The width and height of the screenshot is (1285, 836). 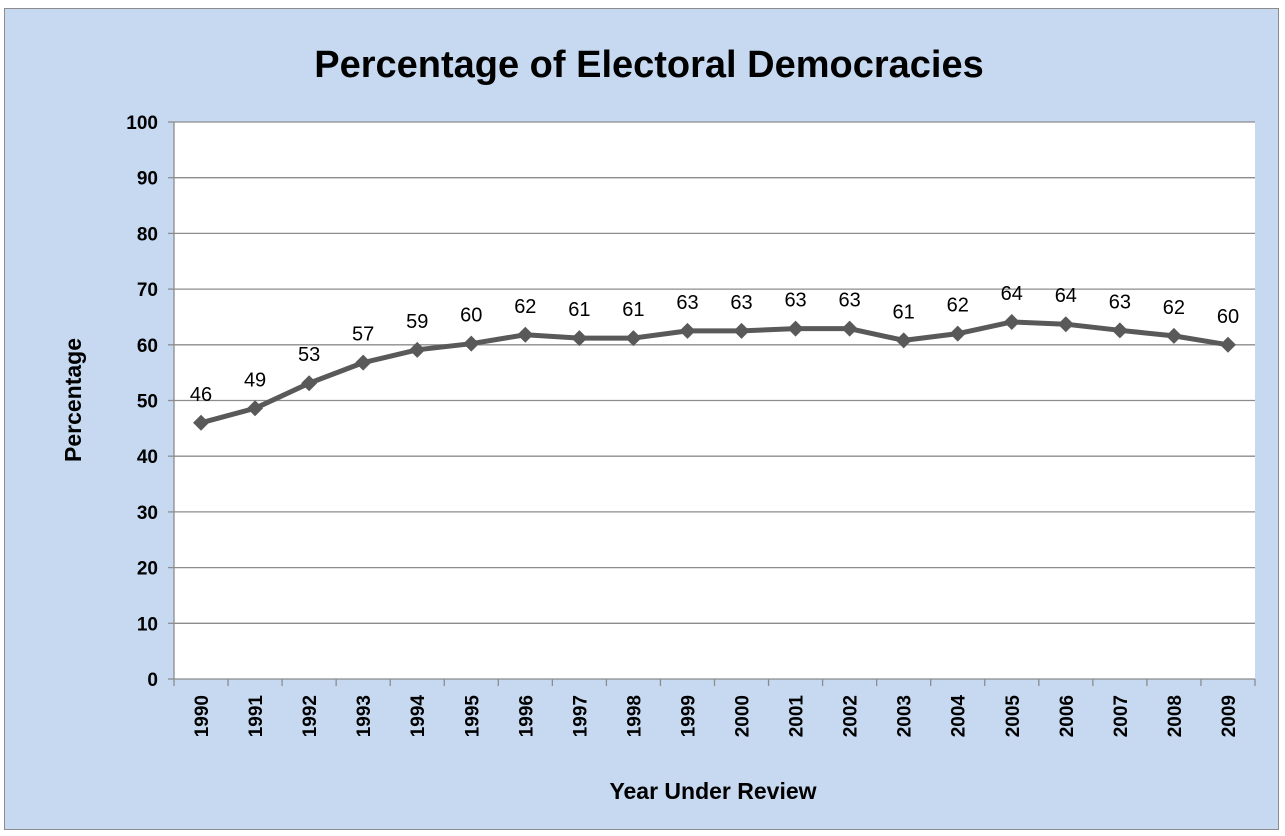 I want to click on data-point-1995, so click(x=471, y=343).